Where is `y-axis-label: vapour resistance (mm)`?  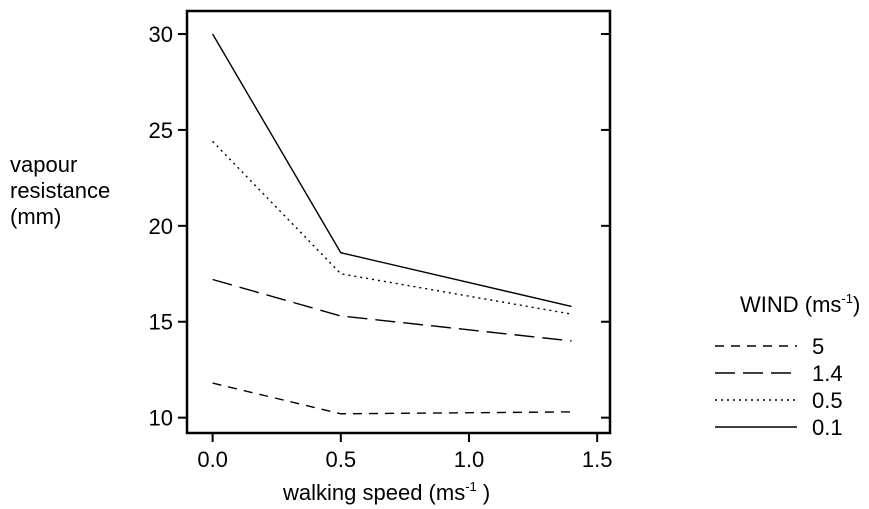 y-axis-label: vapour resistance (mm) is located at coordinates (60, 191).